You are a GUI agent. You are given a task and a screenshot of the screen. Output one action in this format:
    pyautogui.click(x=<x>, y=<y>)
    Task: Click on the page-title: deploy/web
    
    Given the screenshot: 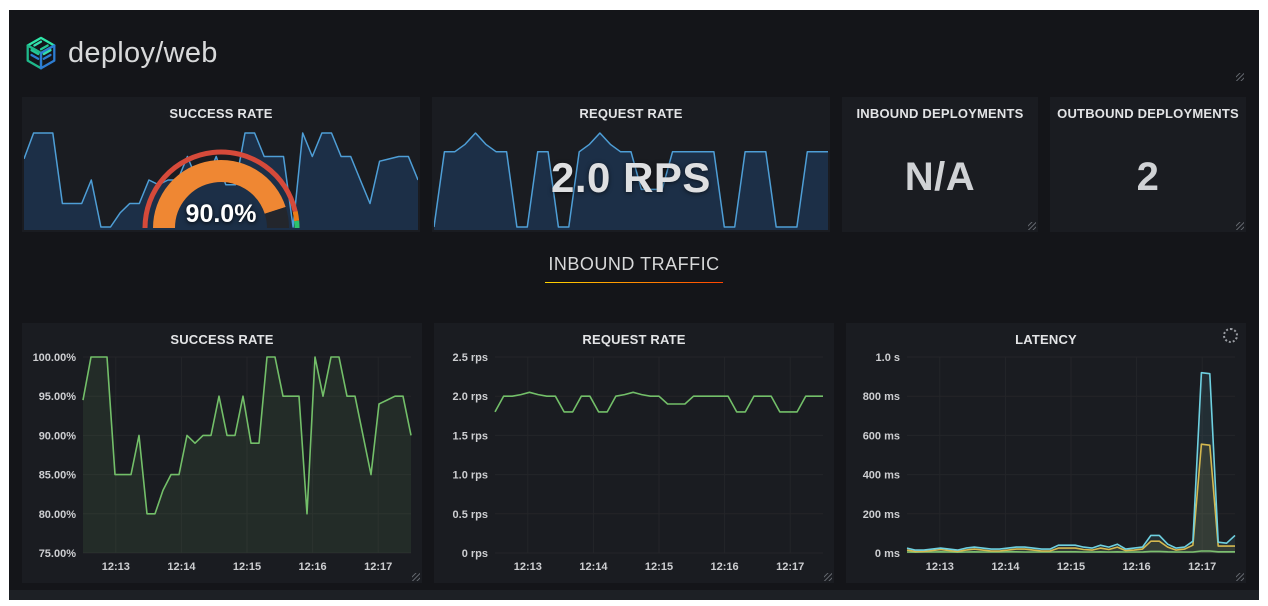 What is the action you would take?
    pyautogui.click(x=143, y=53)
    